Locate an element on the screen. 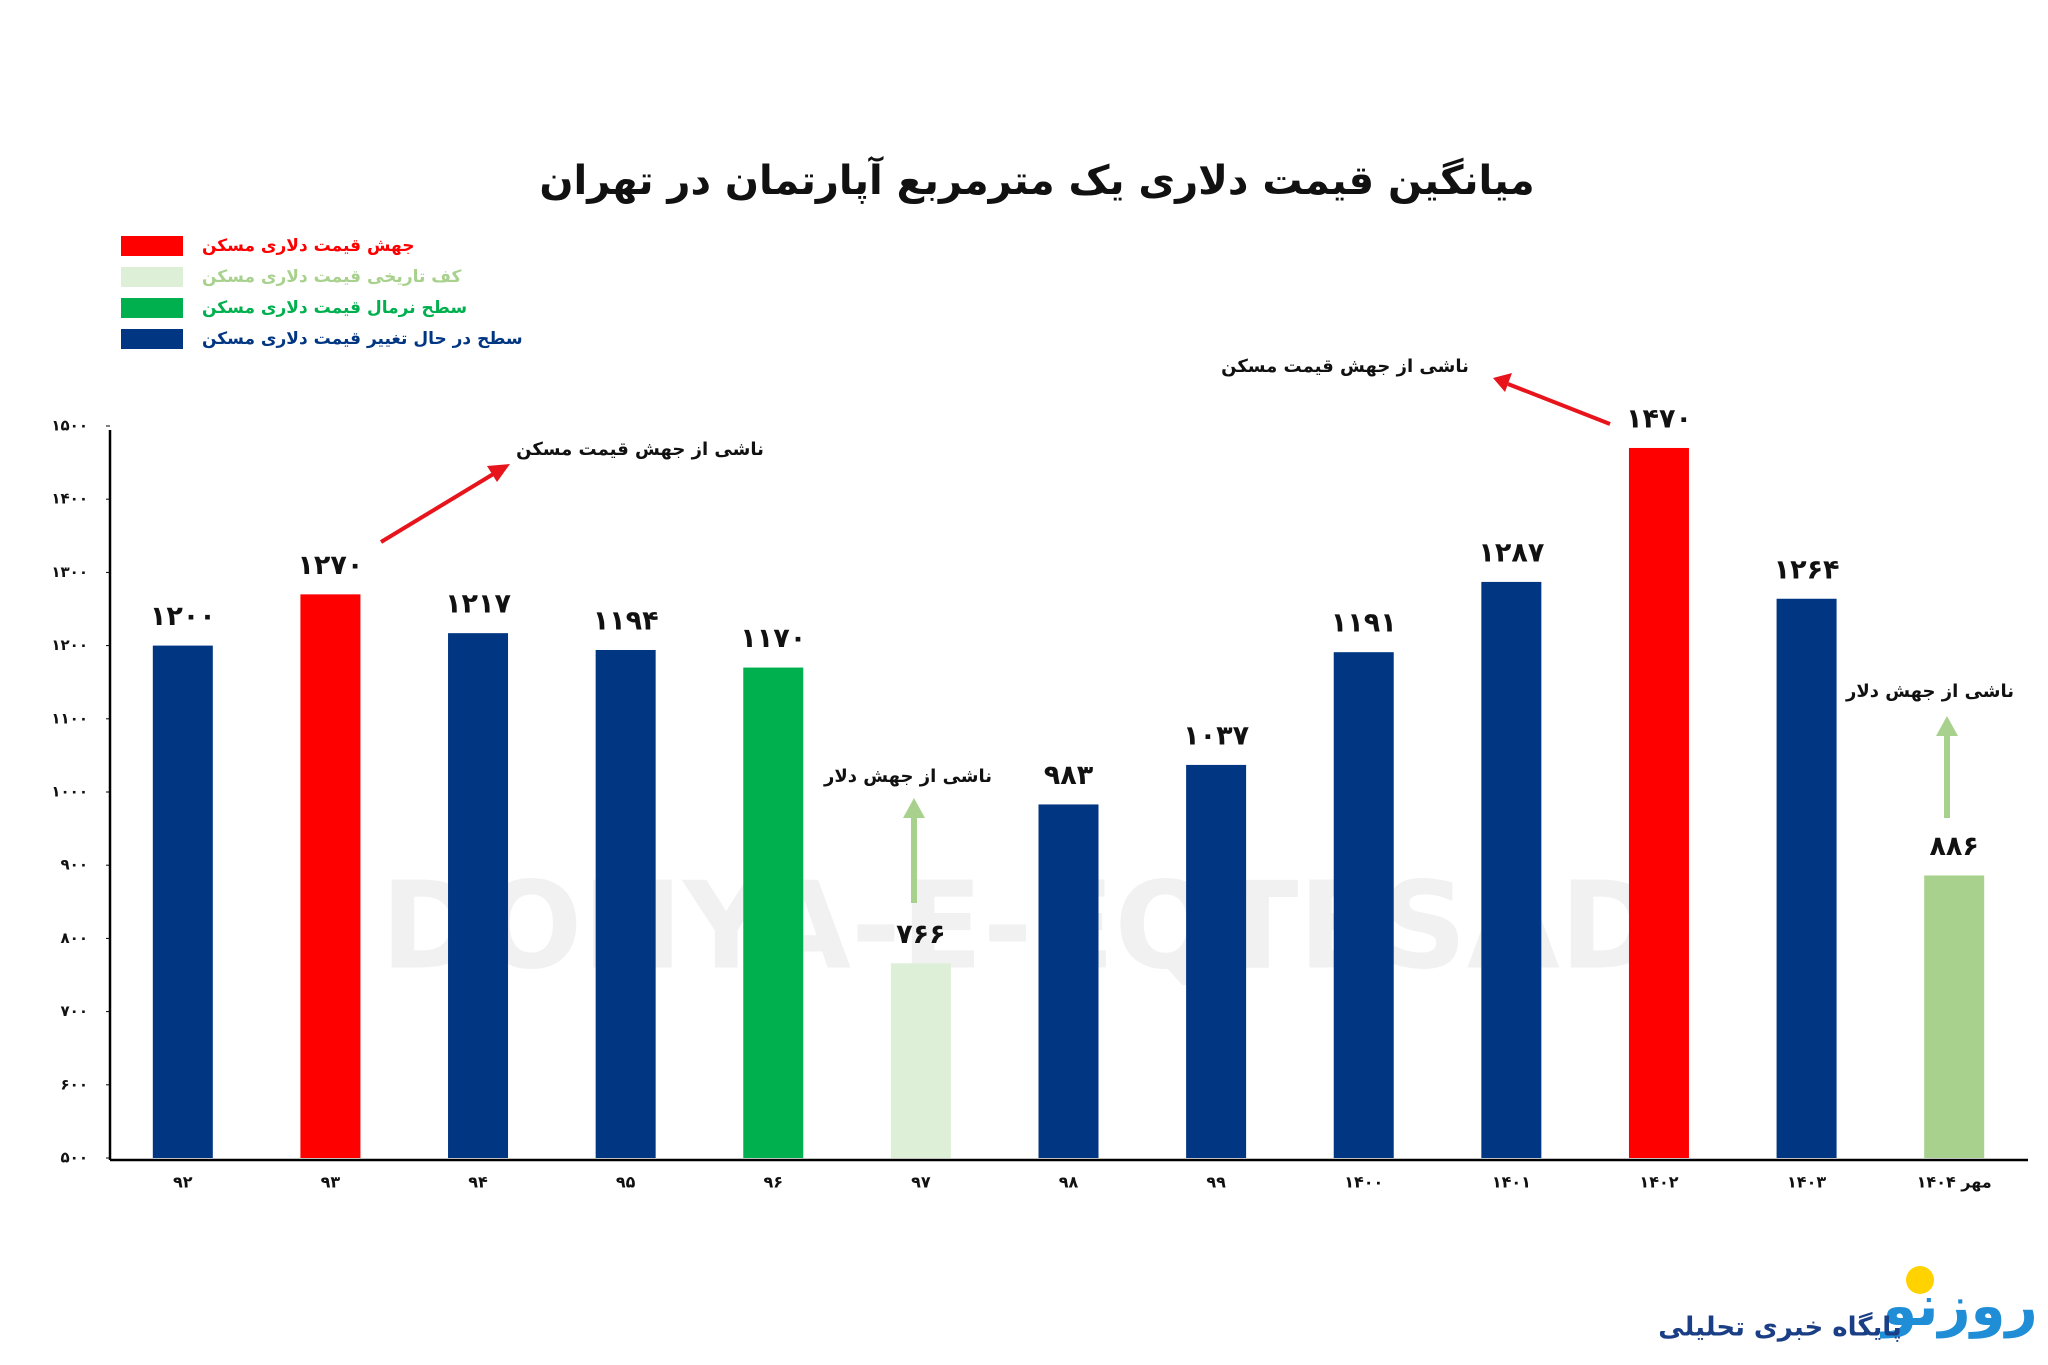  value-label: ۷۶۶ is located at coordinates (920, 934).